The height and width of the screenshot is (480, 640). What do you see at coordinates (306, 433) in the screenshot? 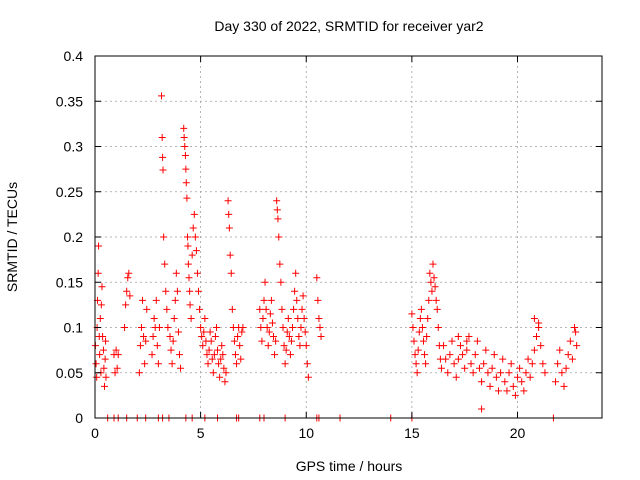
I see `x-tick-label: 10` at bounding box center [306, 433].